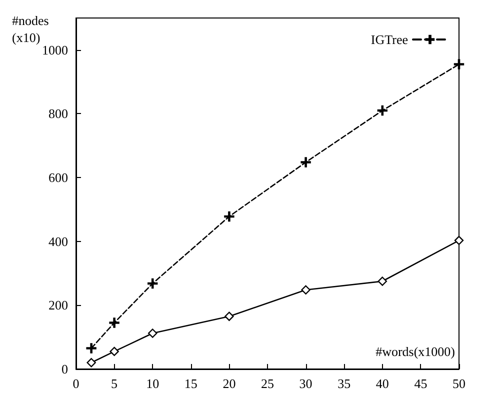  What do you see at coordinates (30, 29) in the screenshot?
I see `y-axis-title: #nodes (x10)` at bounding box center [30, 29].